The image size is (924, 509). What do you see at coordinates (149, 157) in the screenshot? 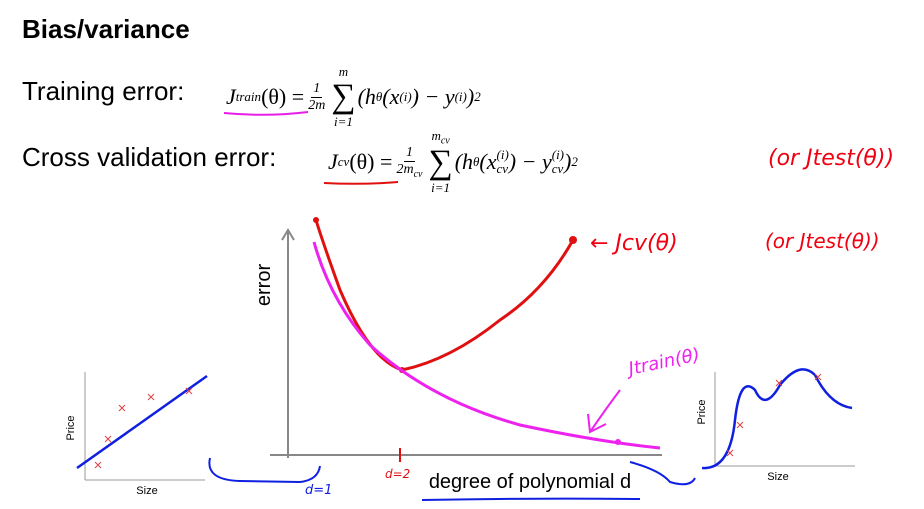
I see `cv-label: Cross validation error:` at bounding box center [149, 157].